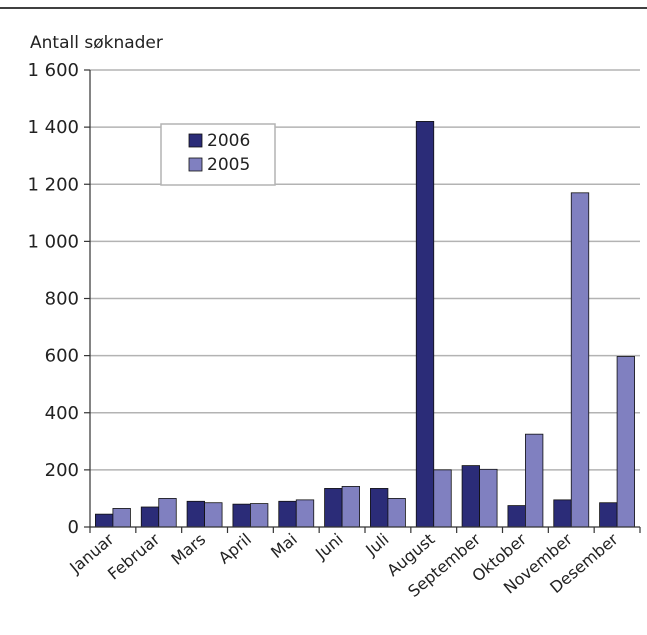 This screenshot has width=647, height=635. Describe the element at coordinates (62, 299) in the screenshot. I see `y-tick-label: 800` at that location.